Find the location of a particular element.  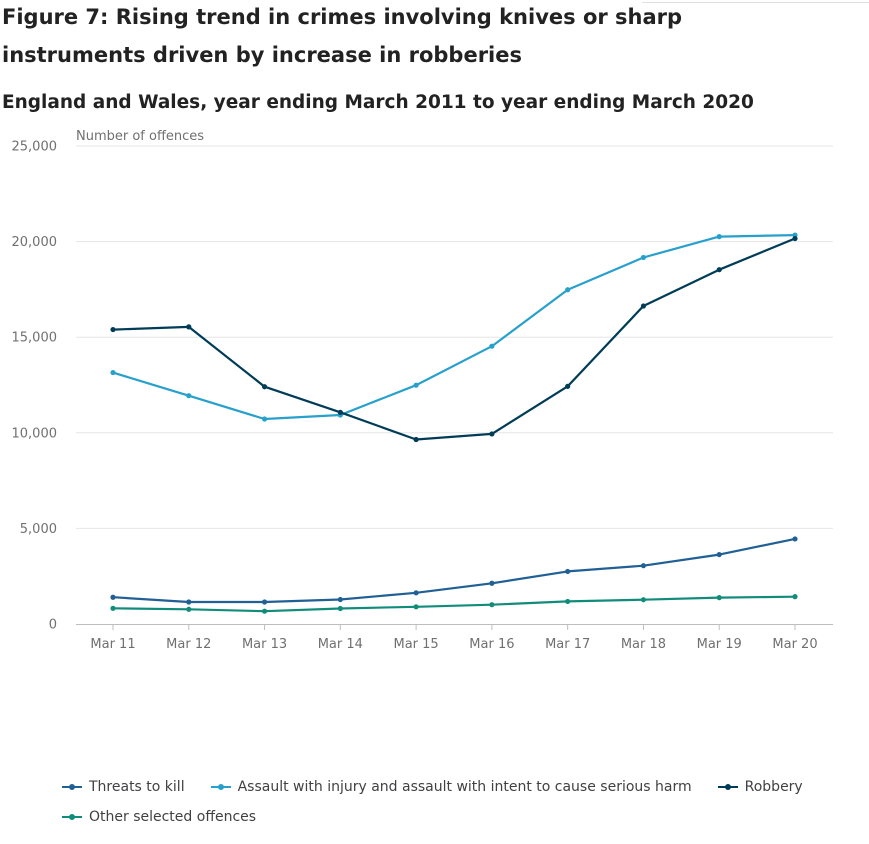

y-tick-label: 0 is located at coordinates (53, 625).